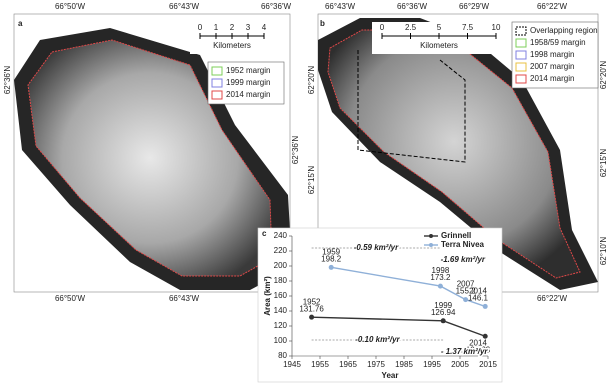 Image resolution: width=613 pixels, height=385 pixels. I want to click on x-tick-label: 1965, so click(348, 364).